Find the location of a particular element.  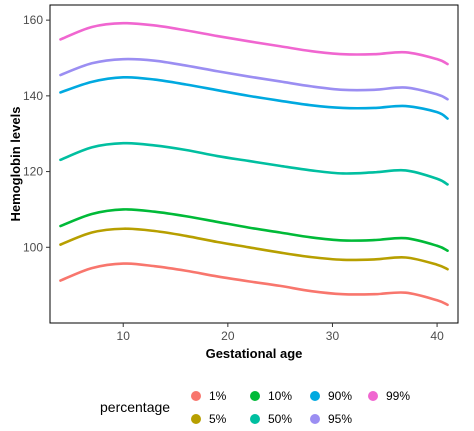

legend-key-50pct is located at coordinates (255, 419).